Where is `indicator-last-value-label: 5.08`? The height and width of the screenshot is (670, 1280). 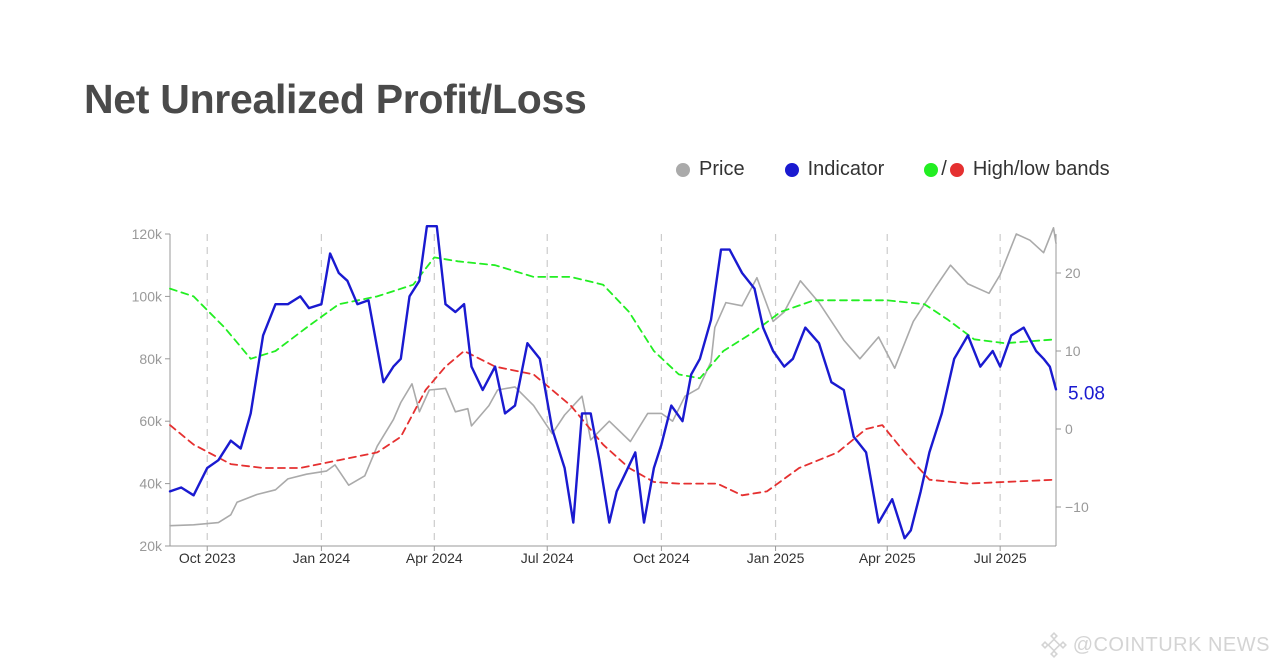
indicator-last-value-label: 5.08 is located at coordinates (1086, 393).